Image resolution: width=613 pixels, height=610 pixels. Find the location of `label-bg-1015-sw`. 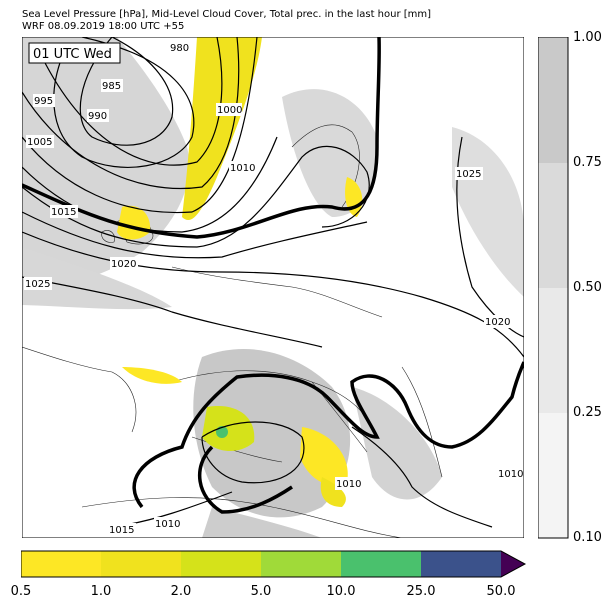

label-bg-1015-sw is located at coordinates (122, 529).